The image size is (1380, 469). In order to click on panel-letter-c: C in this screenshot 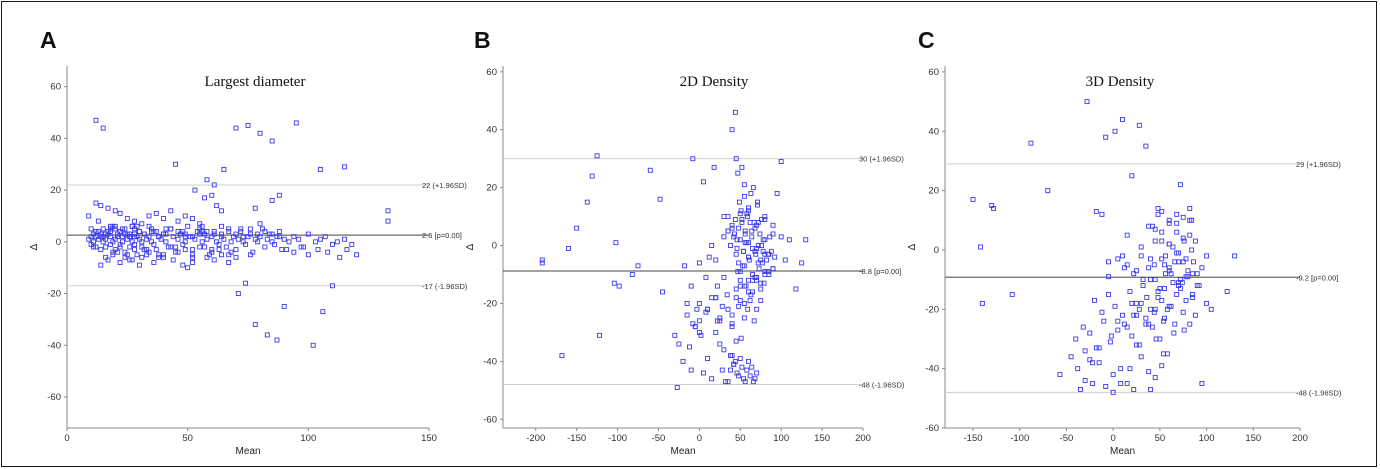, I will do `click(926, 40)`.